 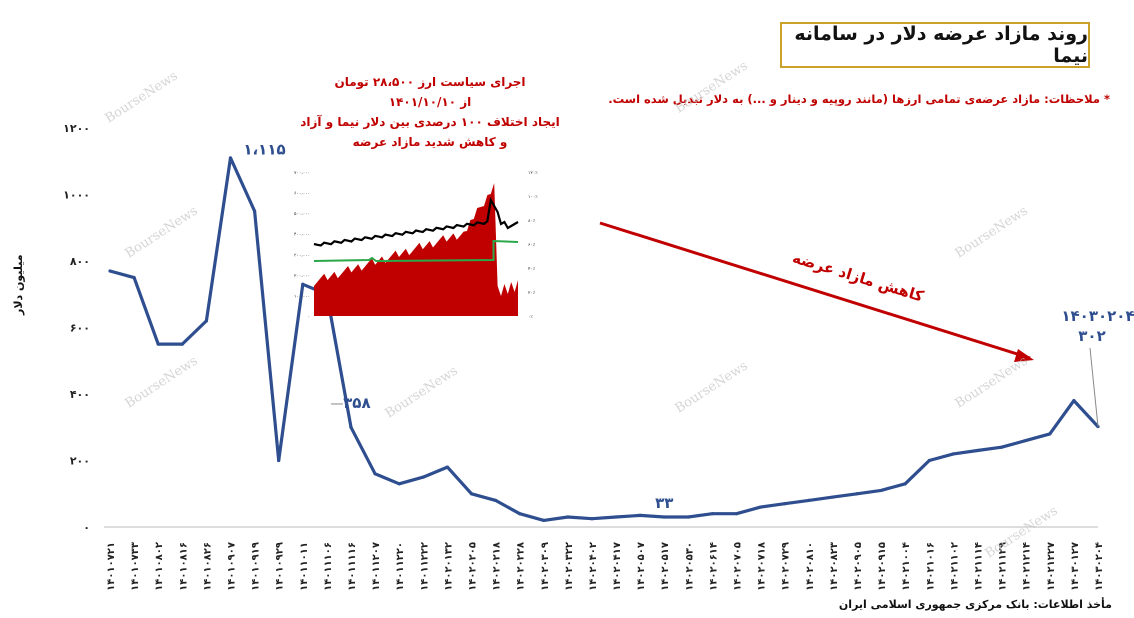 What do you see at coordinates (309, 317) in the screenshot?
I see `inset-left-tick: ۰` at bounding box center [309, 317].